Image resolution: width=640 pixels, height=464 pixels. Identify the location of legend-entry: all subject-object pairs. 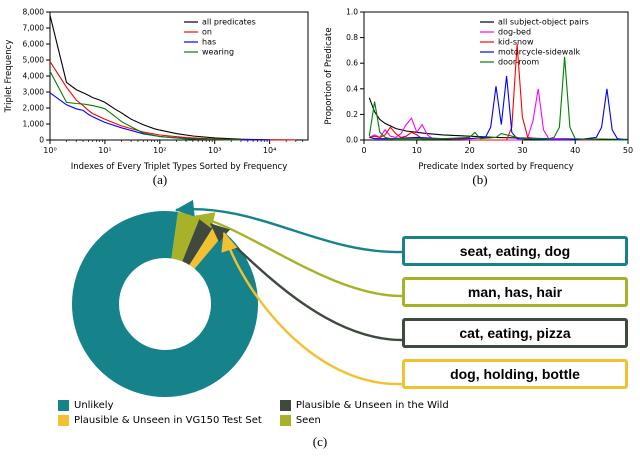
(543, 22).